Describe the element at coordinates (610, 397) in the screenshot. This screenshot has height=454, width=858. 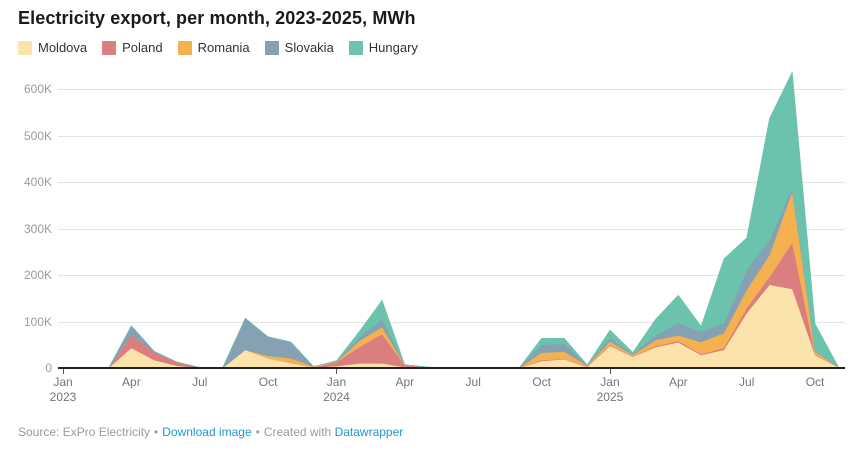
I see `x-axis-year-label: 2025` at that location.